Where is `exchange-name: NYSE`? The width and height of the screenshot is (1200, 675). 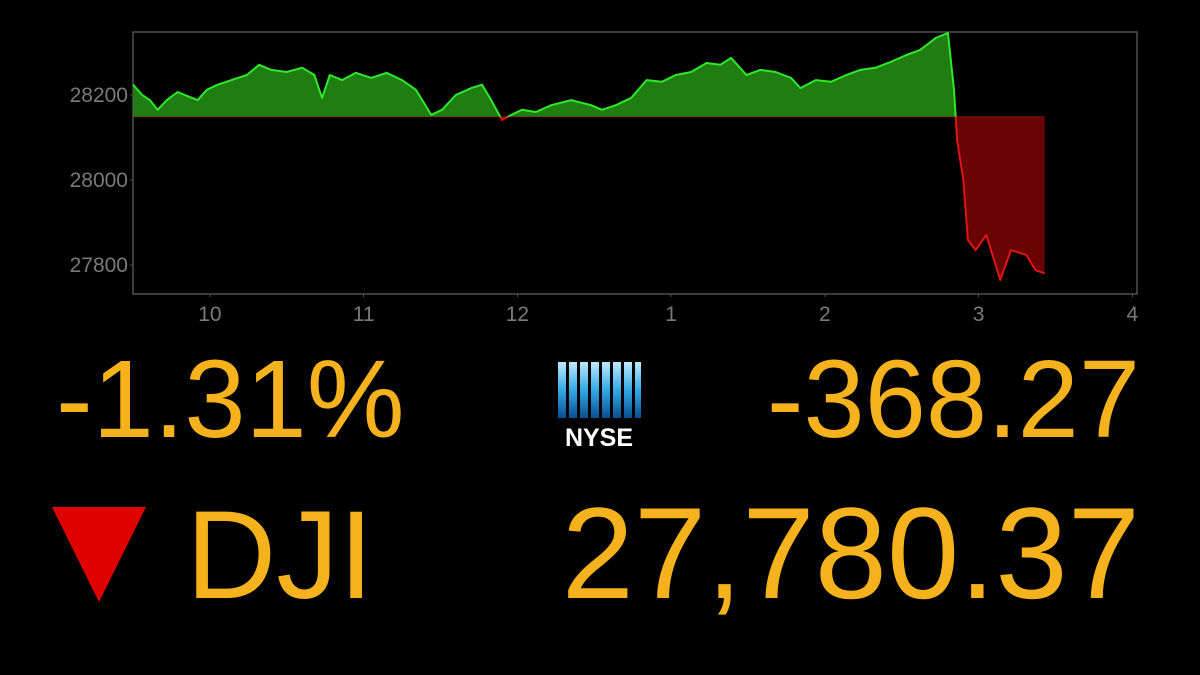 exchange-name: NYSE is located at coordinates (599, 438).